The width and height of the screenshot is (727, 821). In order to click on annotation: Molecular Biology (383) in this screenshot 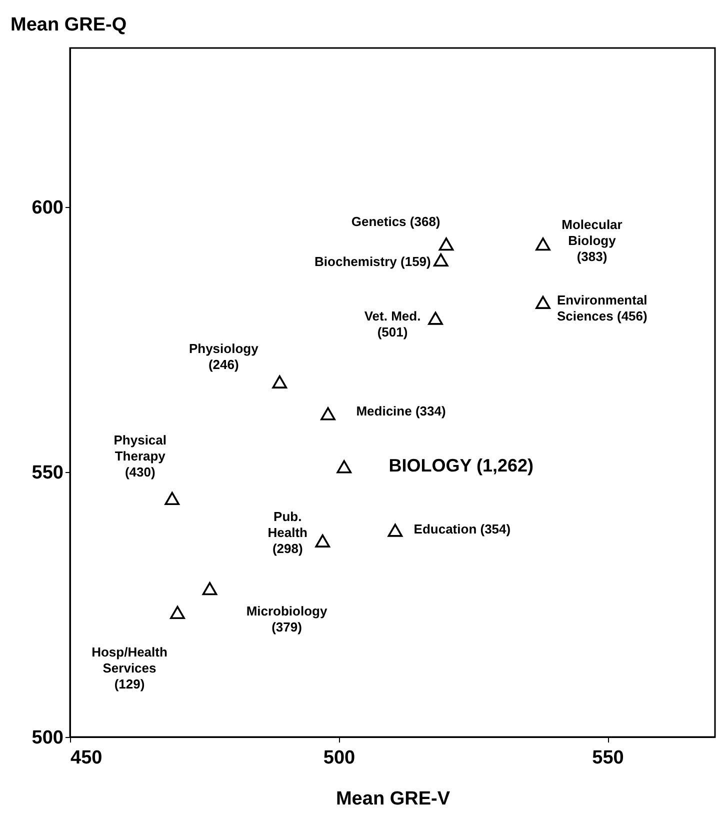, I will do `click(592, 240)`.